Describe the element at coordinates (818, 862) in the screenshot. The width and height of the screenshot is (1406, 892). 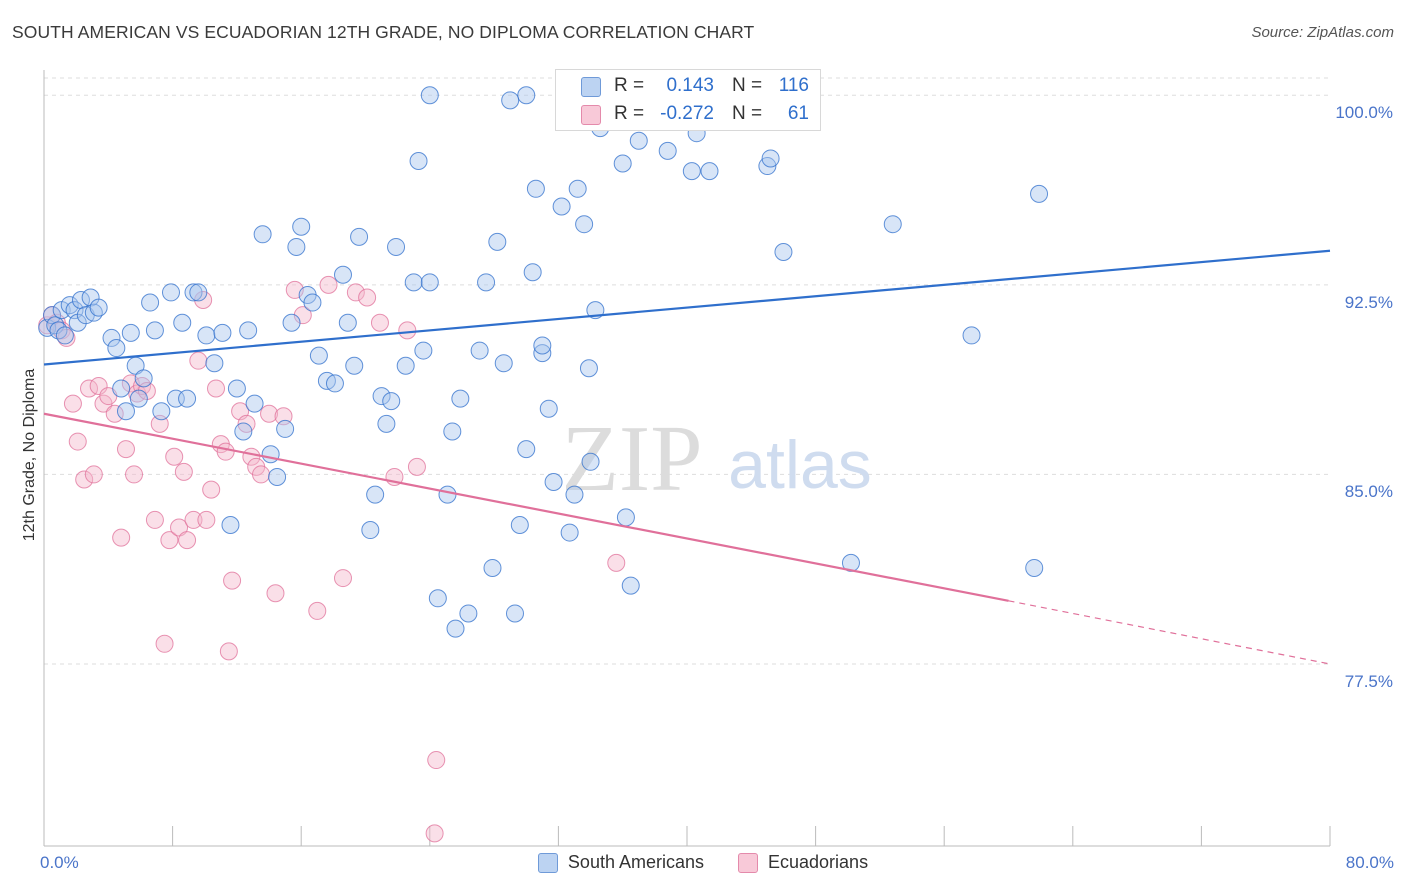
I see `legend-label: Ecuadorians` at that location.